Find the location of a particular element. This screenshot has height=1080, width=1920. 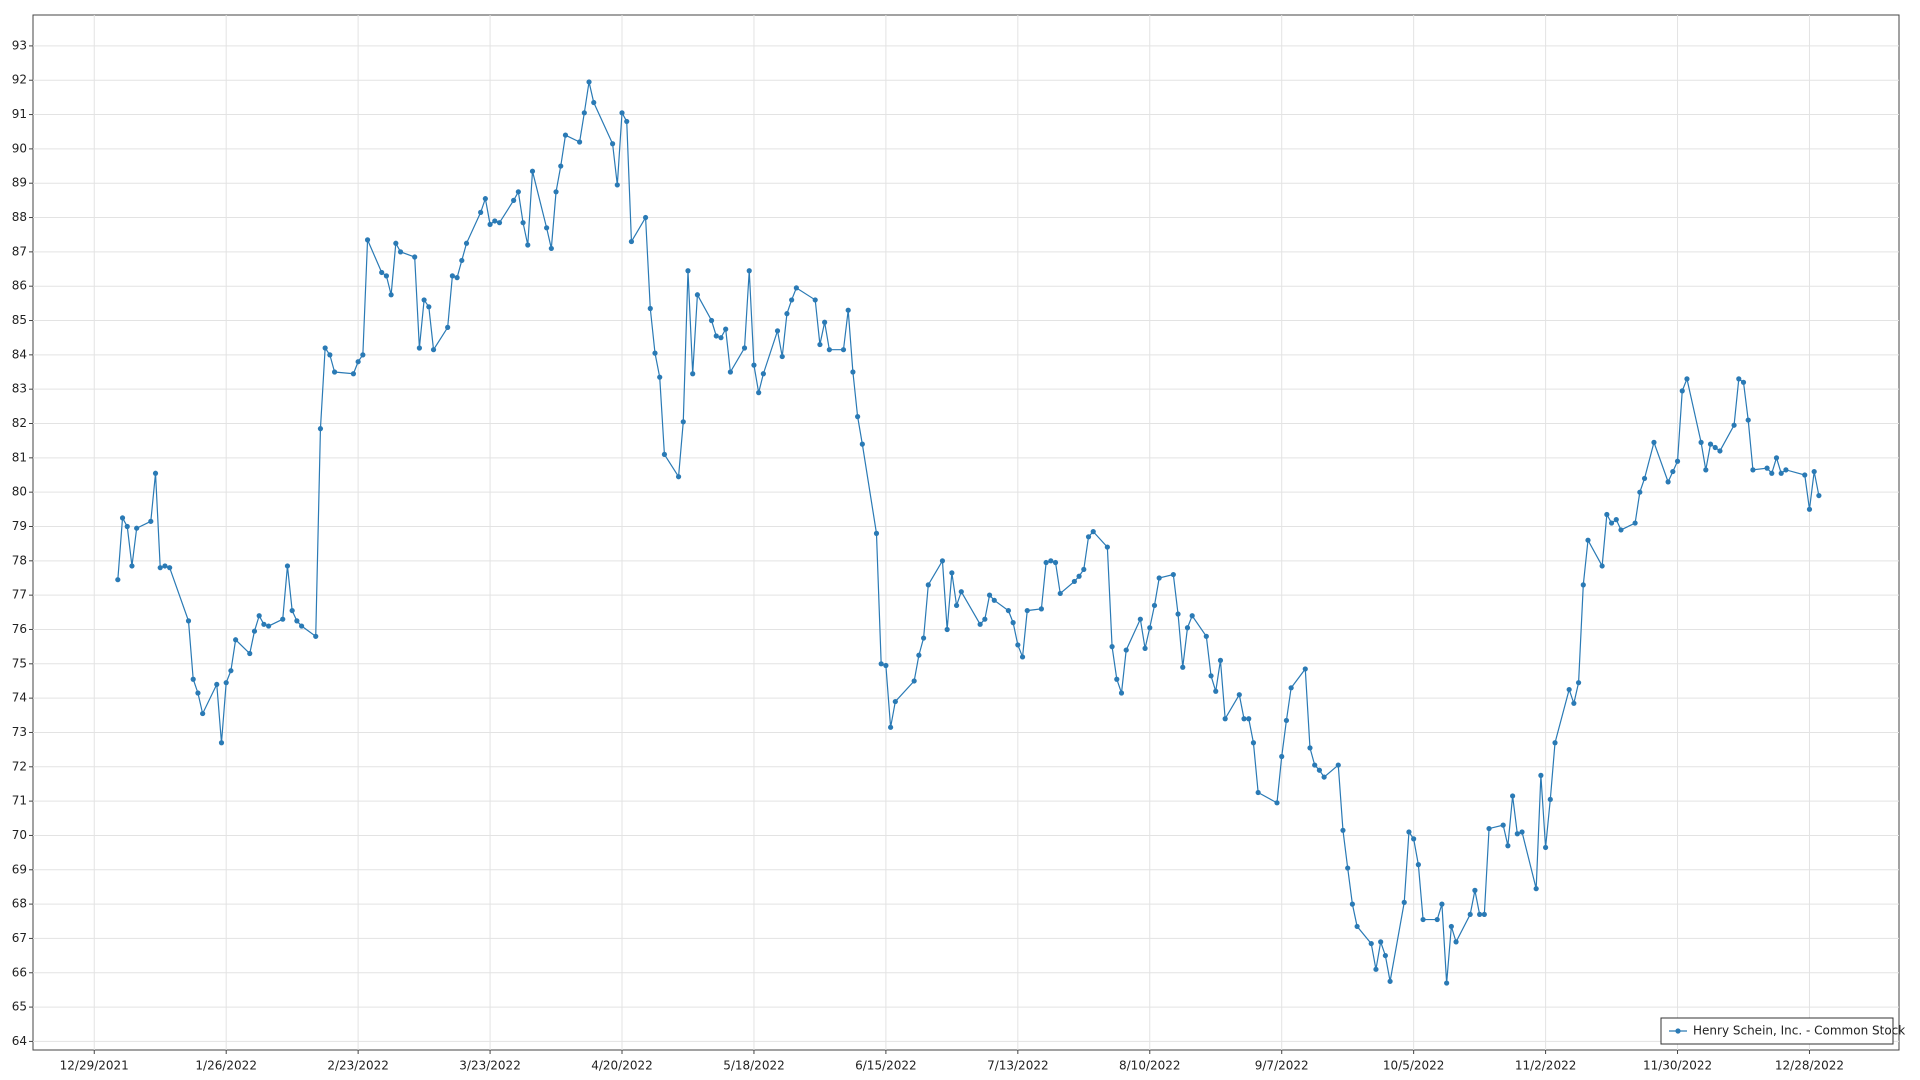

y-tick-label: 73 is located at coordinates (19, 732).